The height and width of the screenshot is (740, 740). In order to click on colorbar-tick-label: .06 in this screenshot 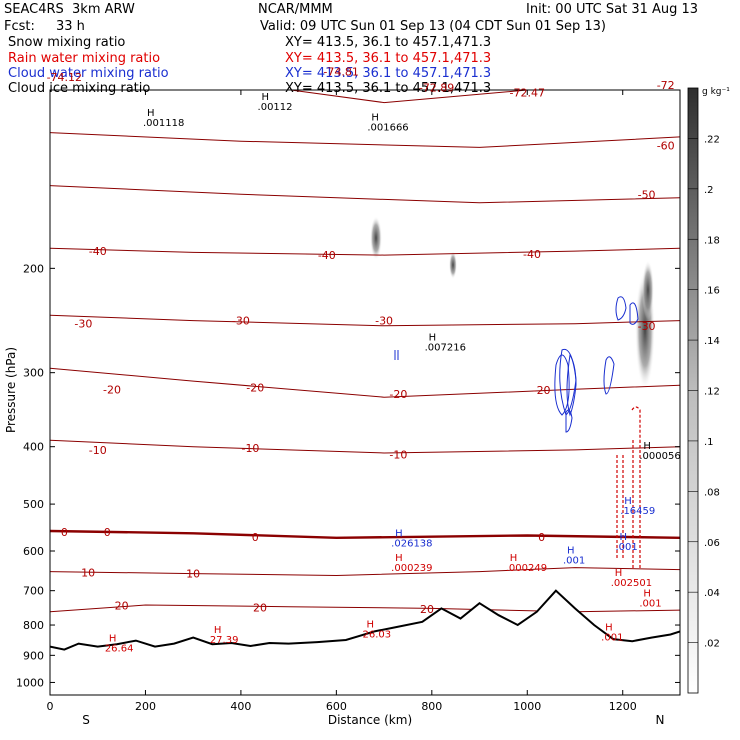, I will do `click(712, 543)`.